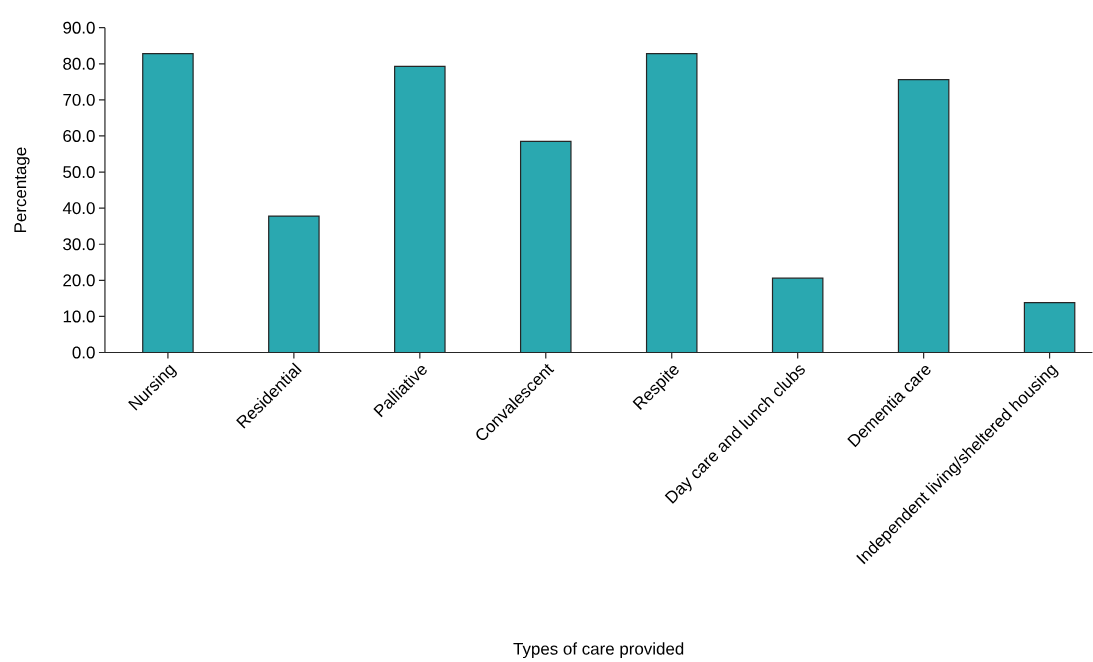  What do you see at coordinates (79, 136) in the screenshot?
I see `y-tick-label: 60.0` at bounding box center [79, 136].